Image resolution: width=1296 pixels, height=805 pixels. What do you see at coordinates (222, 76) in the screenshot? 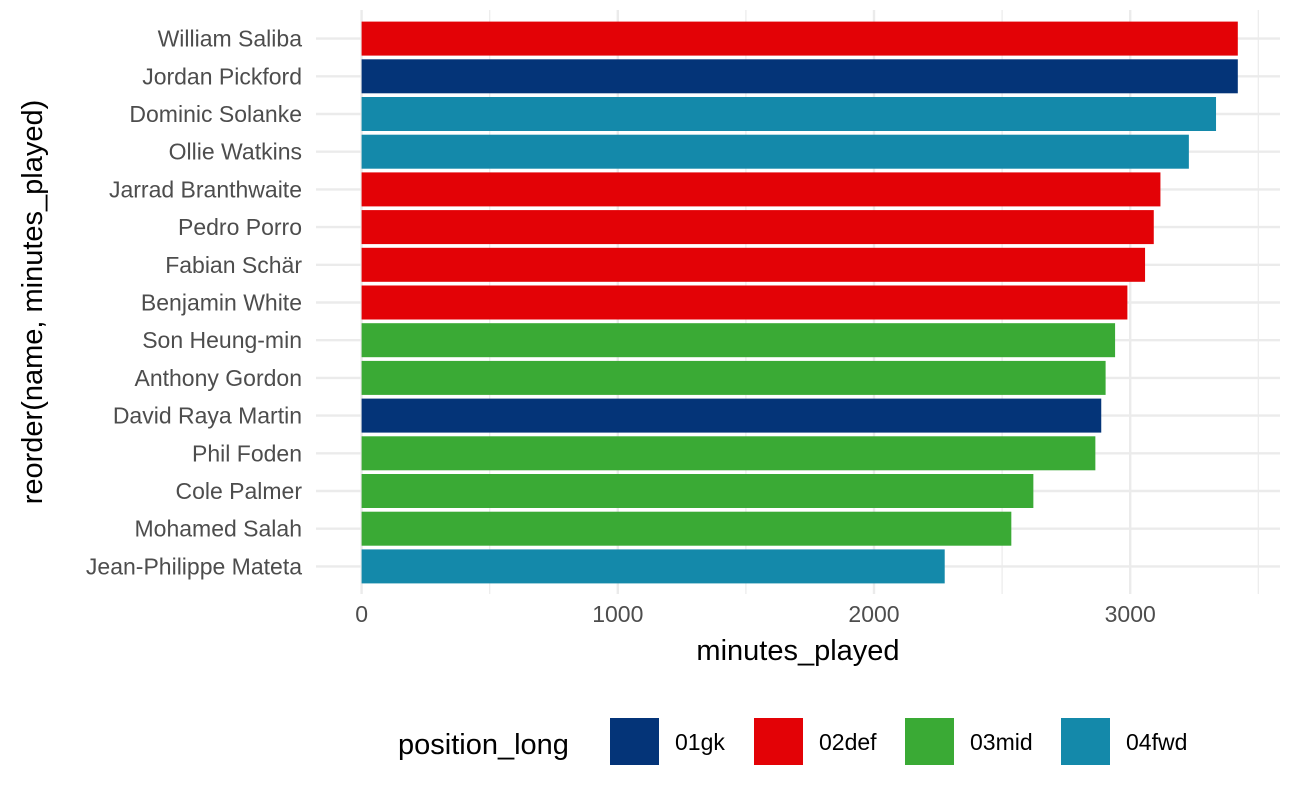
I see `y-tick-label: Jordan Pickford` at bounding box center [222, 76].